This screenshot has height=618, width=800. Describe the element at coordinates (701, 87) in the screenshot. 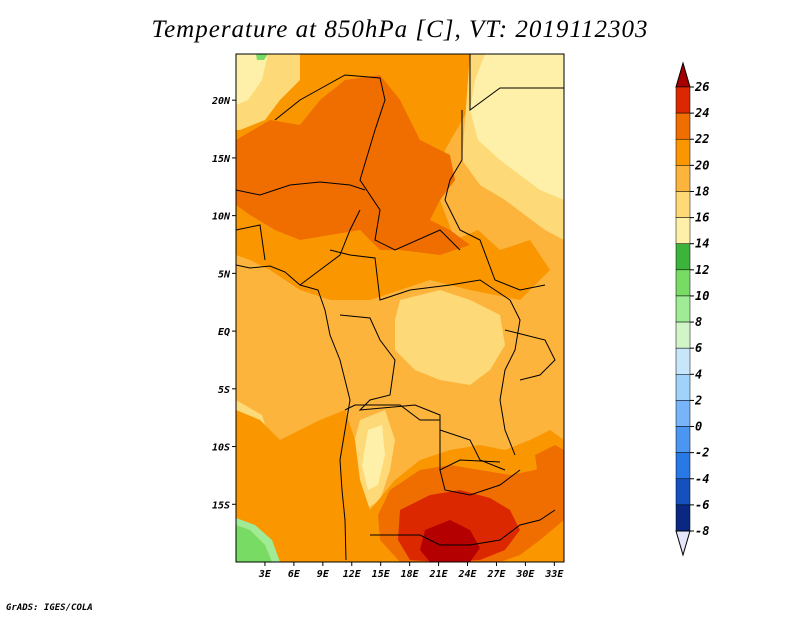

I see `colorbar-label: 26` at that location.